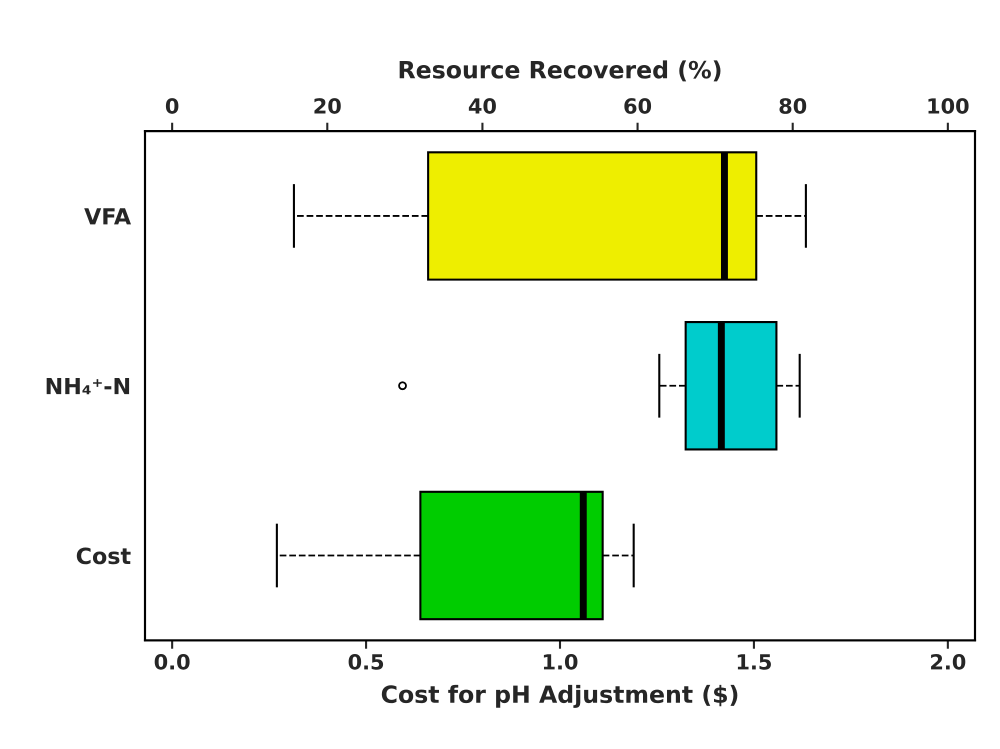 Image resolution: width=1000 pixels, height=749 pixels. What do you see at coordinates (366, 662) in the screenshot?
I see `x-tick-label: 0.5` at bounding box center [366, 662].